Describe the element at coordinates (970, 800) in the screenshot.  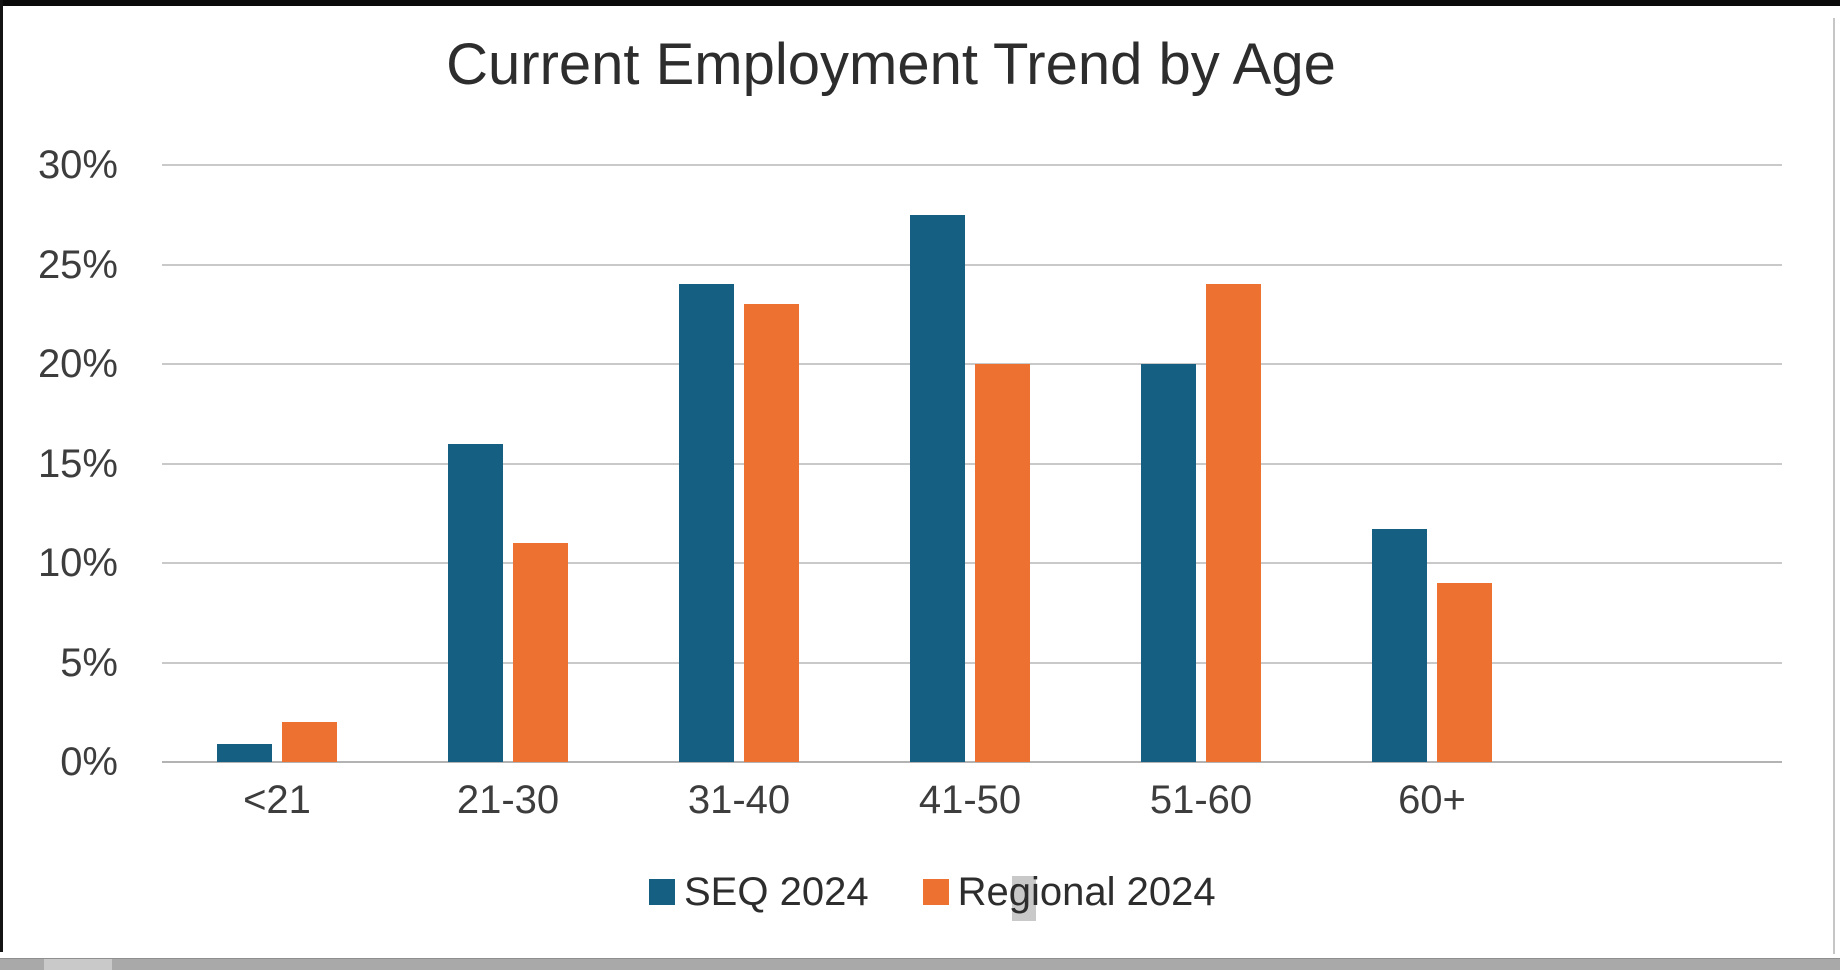
I see `x-category-label: 41-50` at that location.